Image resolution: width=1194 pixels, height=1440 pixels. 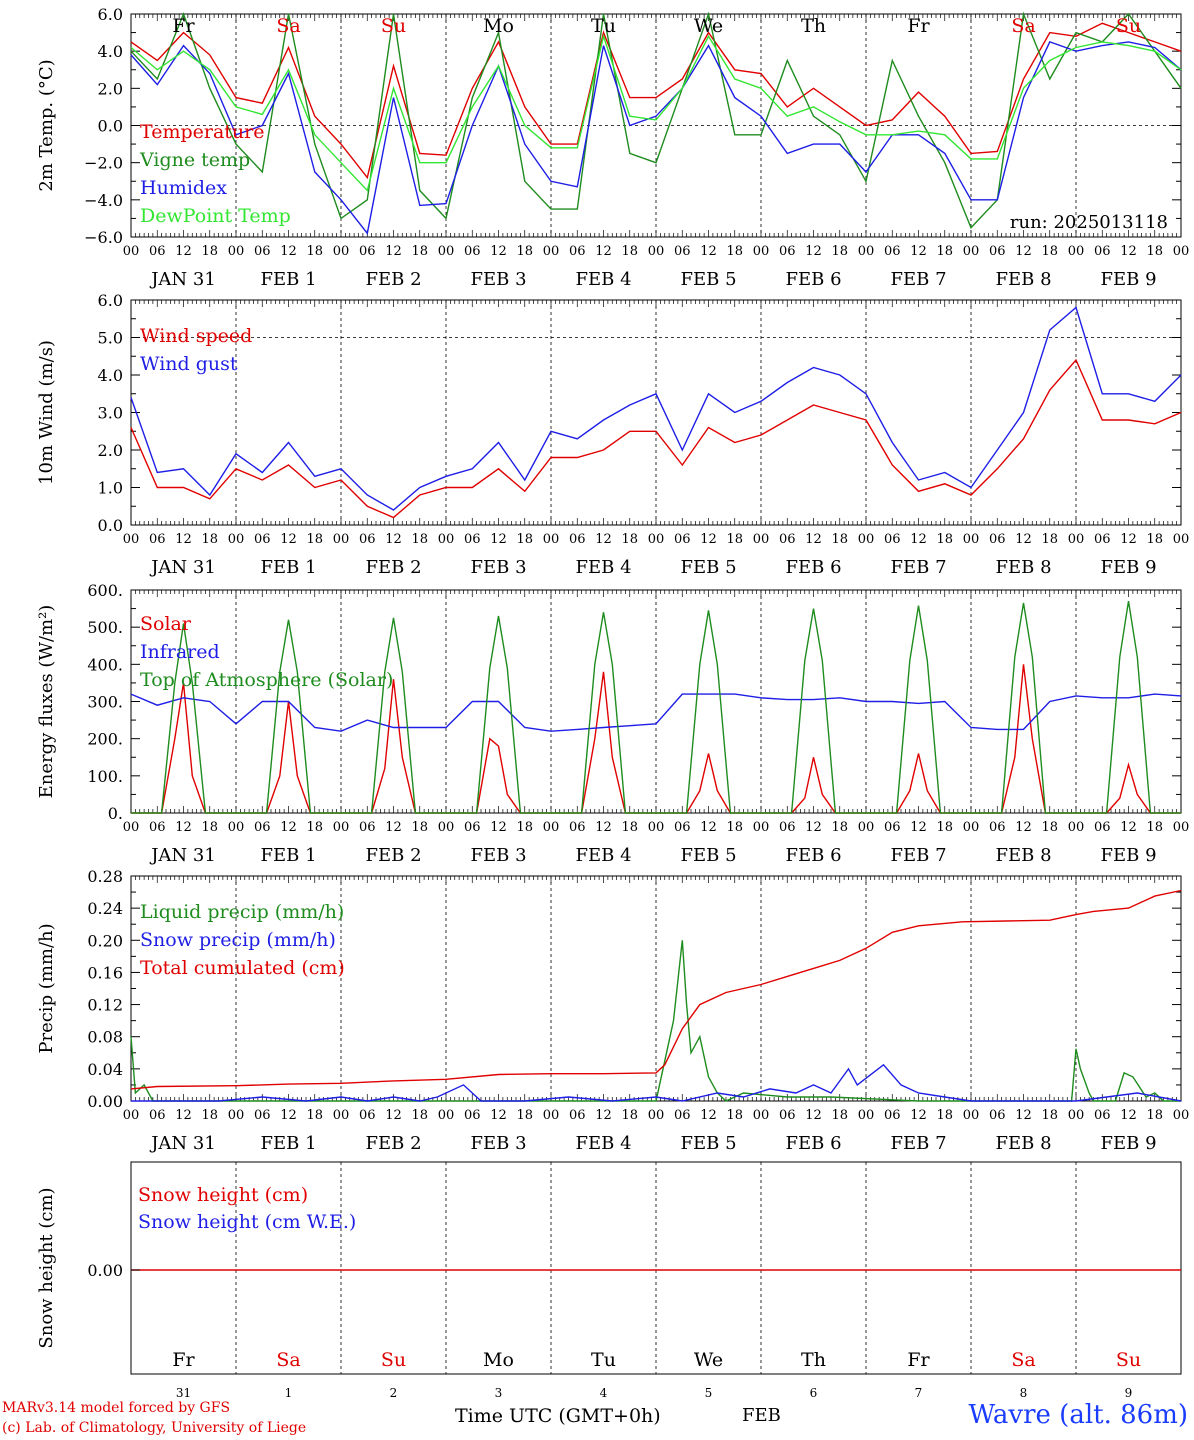 What do you see at coordinates (110, 413) in the screenshot?
I see `y-tick-label: 3.0` at bounding box center [110, 413].